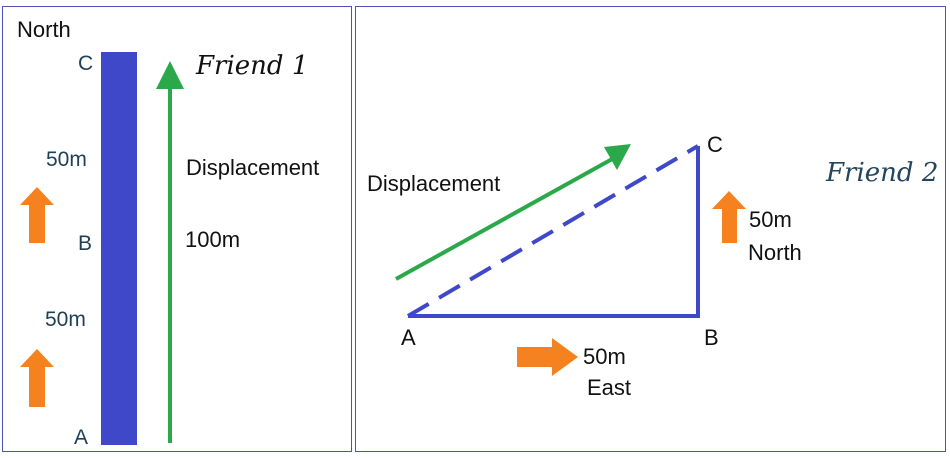 Image resolution: width=950 pixels, height=458 pixels. I want to click on east-label: East, so click(609, 387).